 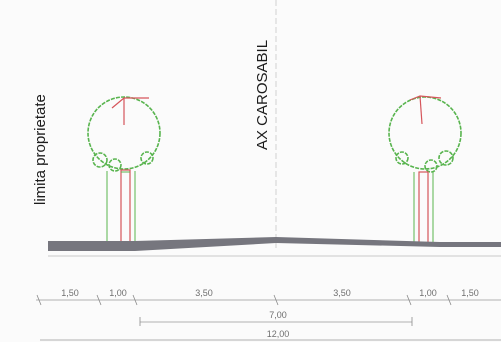 I want to click on tree-right-trunk, so click(x=423, y=208).